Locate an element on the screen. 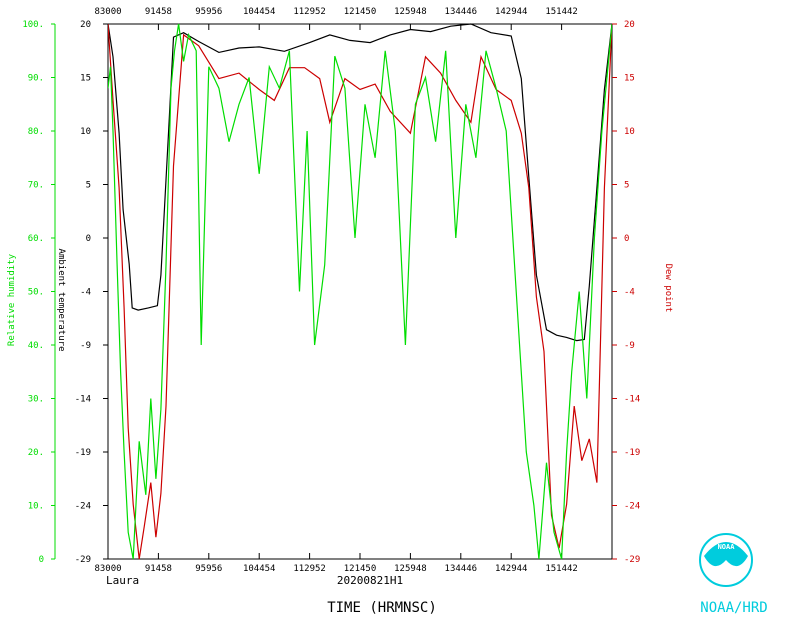 This screenshot has height=640, width=800. noaa-logo: NOAA NOAA/HRD is located at coordinates (733, 574).